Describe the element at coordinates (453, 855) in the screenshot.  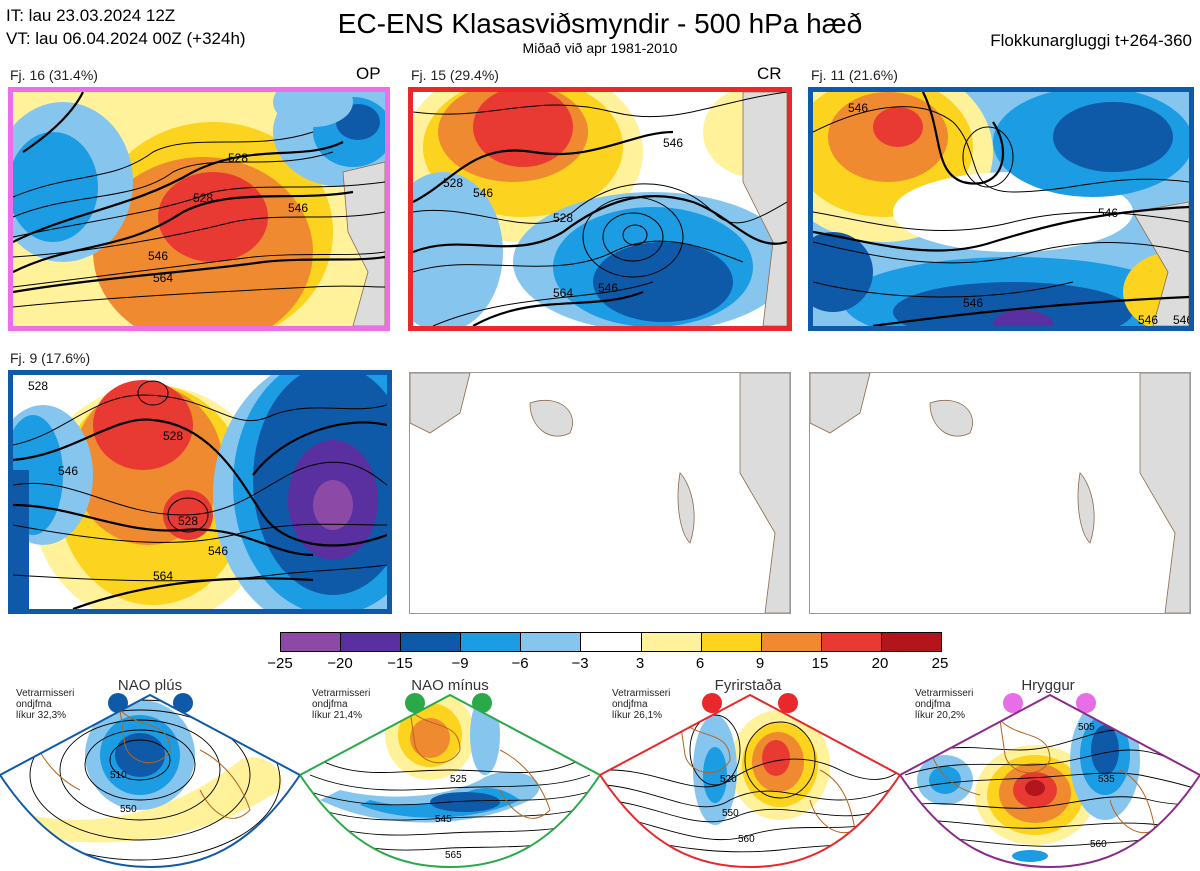
I see `contour-label: 565` at that location.